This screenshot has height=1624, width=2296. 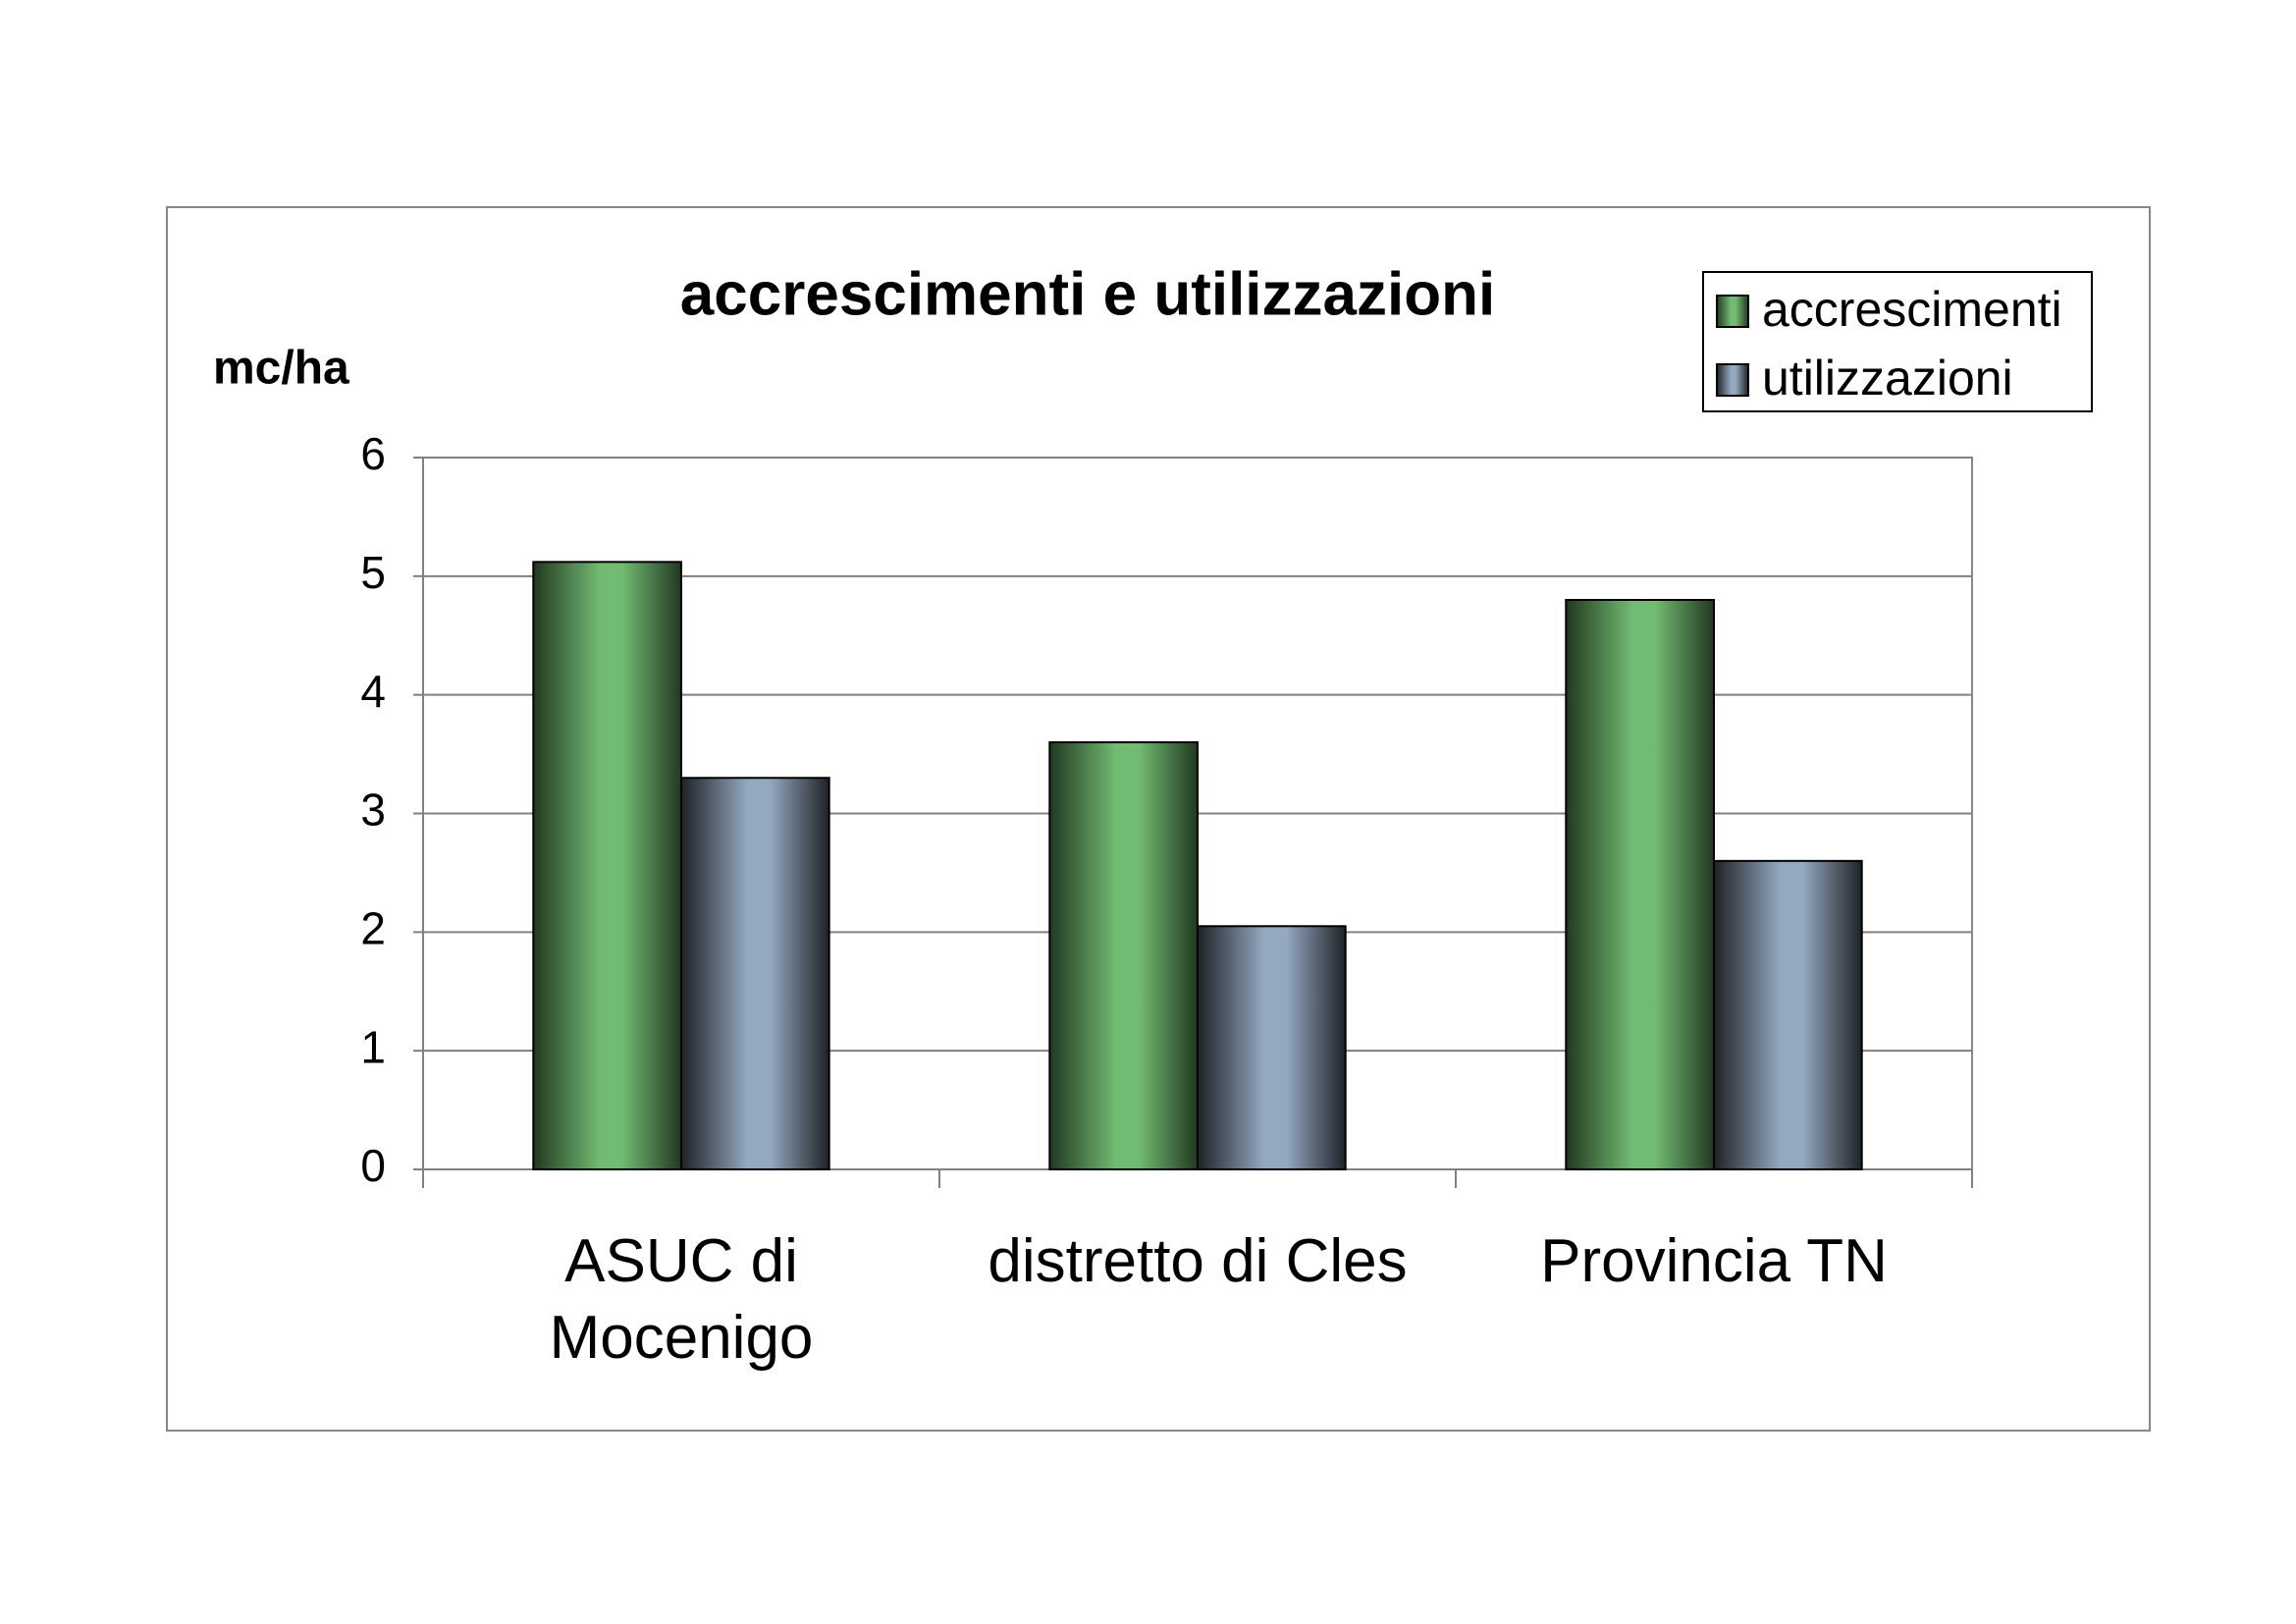 What do you see at coordinates (373, 453) in the screenshot?
I see `y-tick-label: 6` at bounding box center [373, 453].